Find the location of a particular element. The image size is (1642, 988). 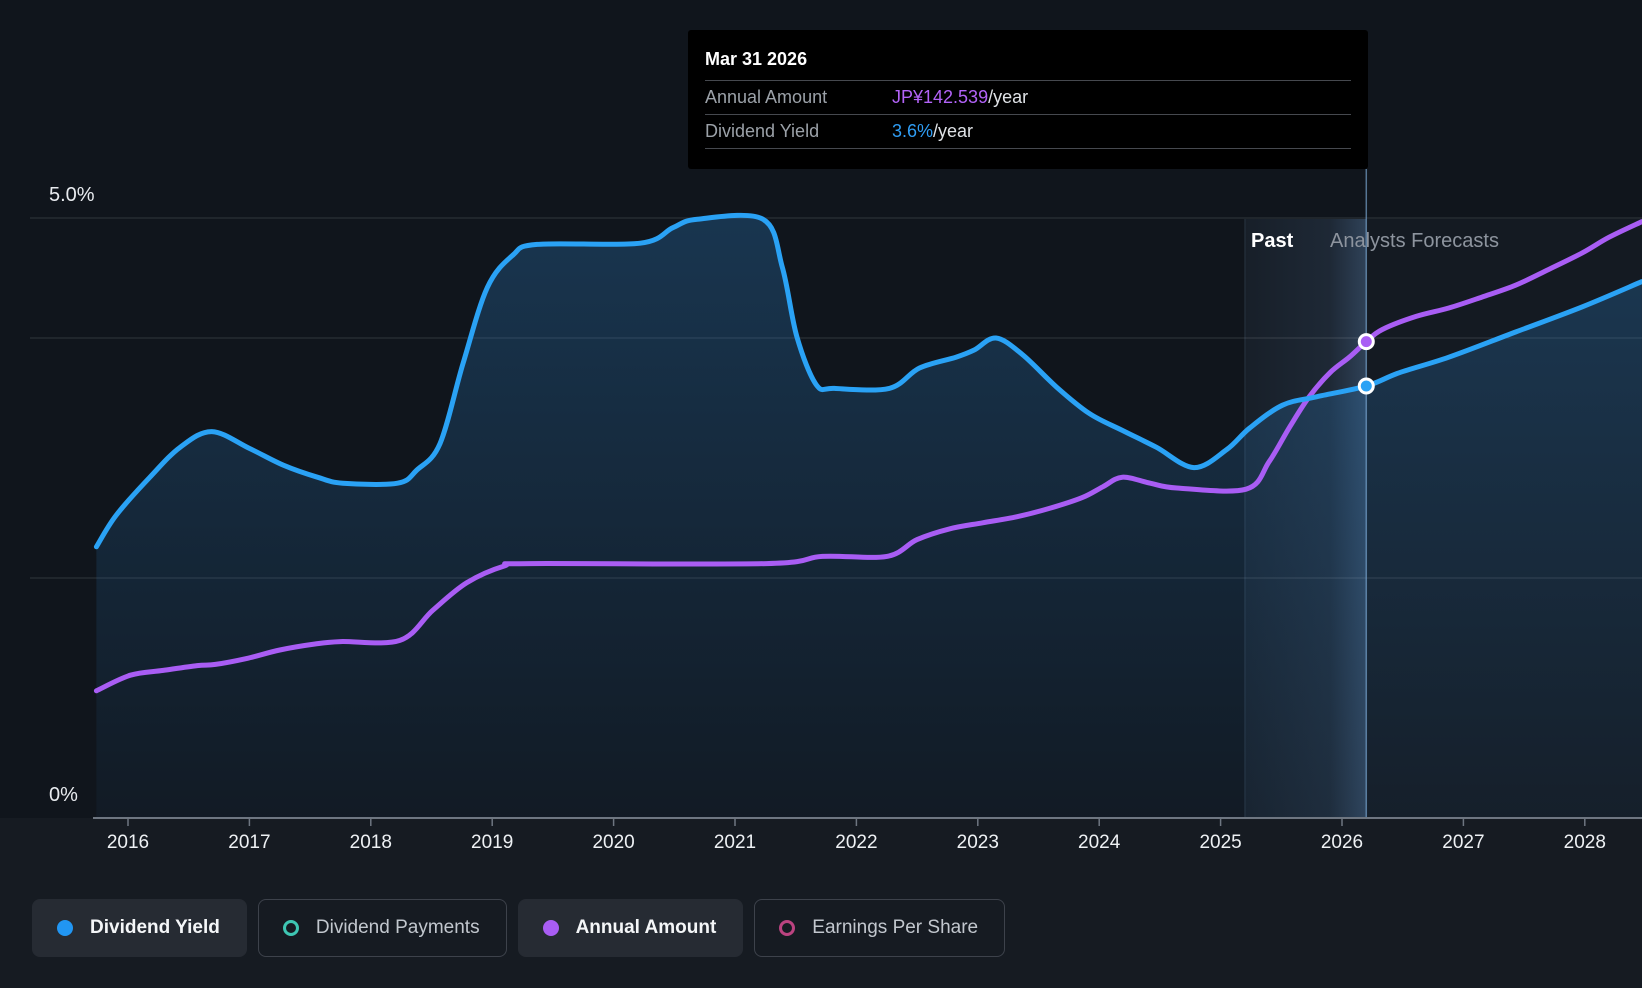

x-axis-label-2021: 2021 is located at coordinates (735, 842).